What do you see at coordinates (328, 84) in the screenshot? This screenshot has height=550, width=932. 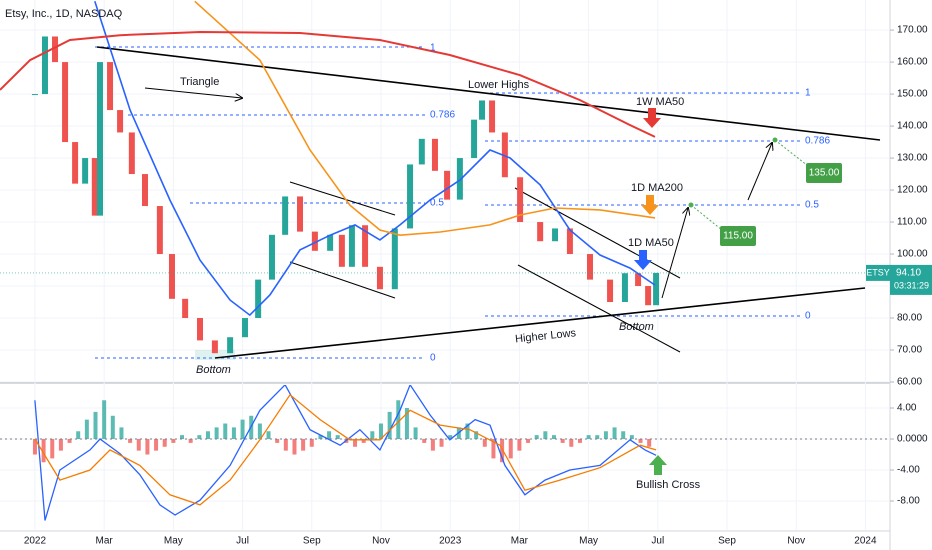 I see `indicator-line` at bounding box center [328, 84].